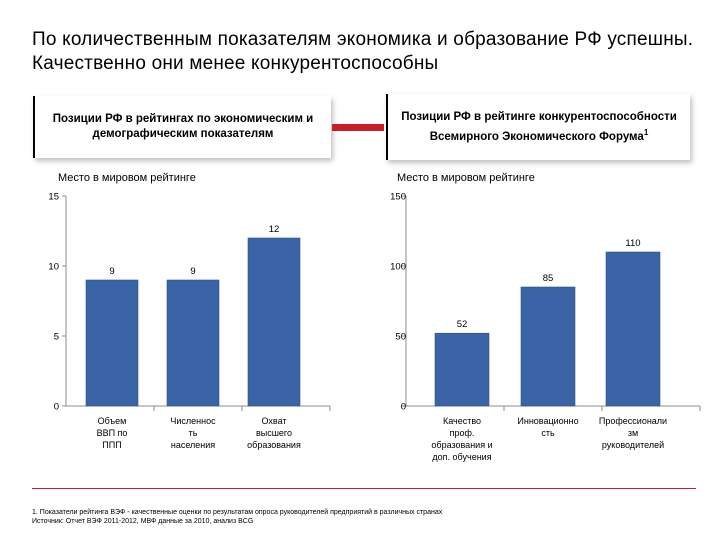  What do you see at coordinates (462, 433) in the screenshot?
I see `right-category-label: проф.` at bounding box center [462, 433].